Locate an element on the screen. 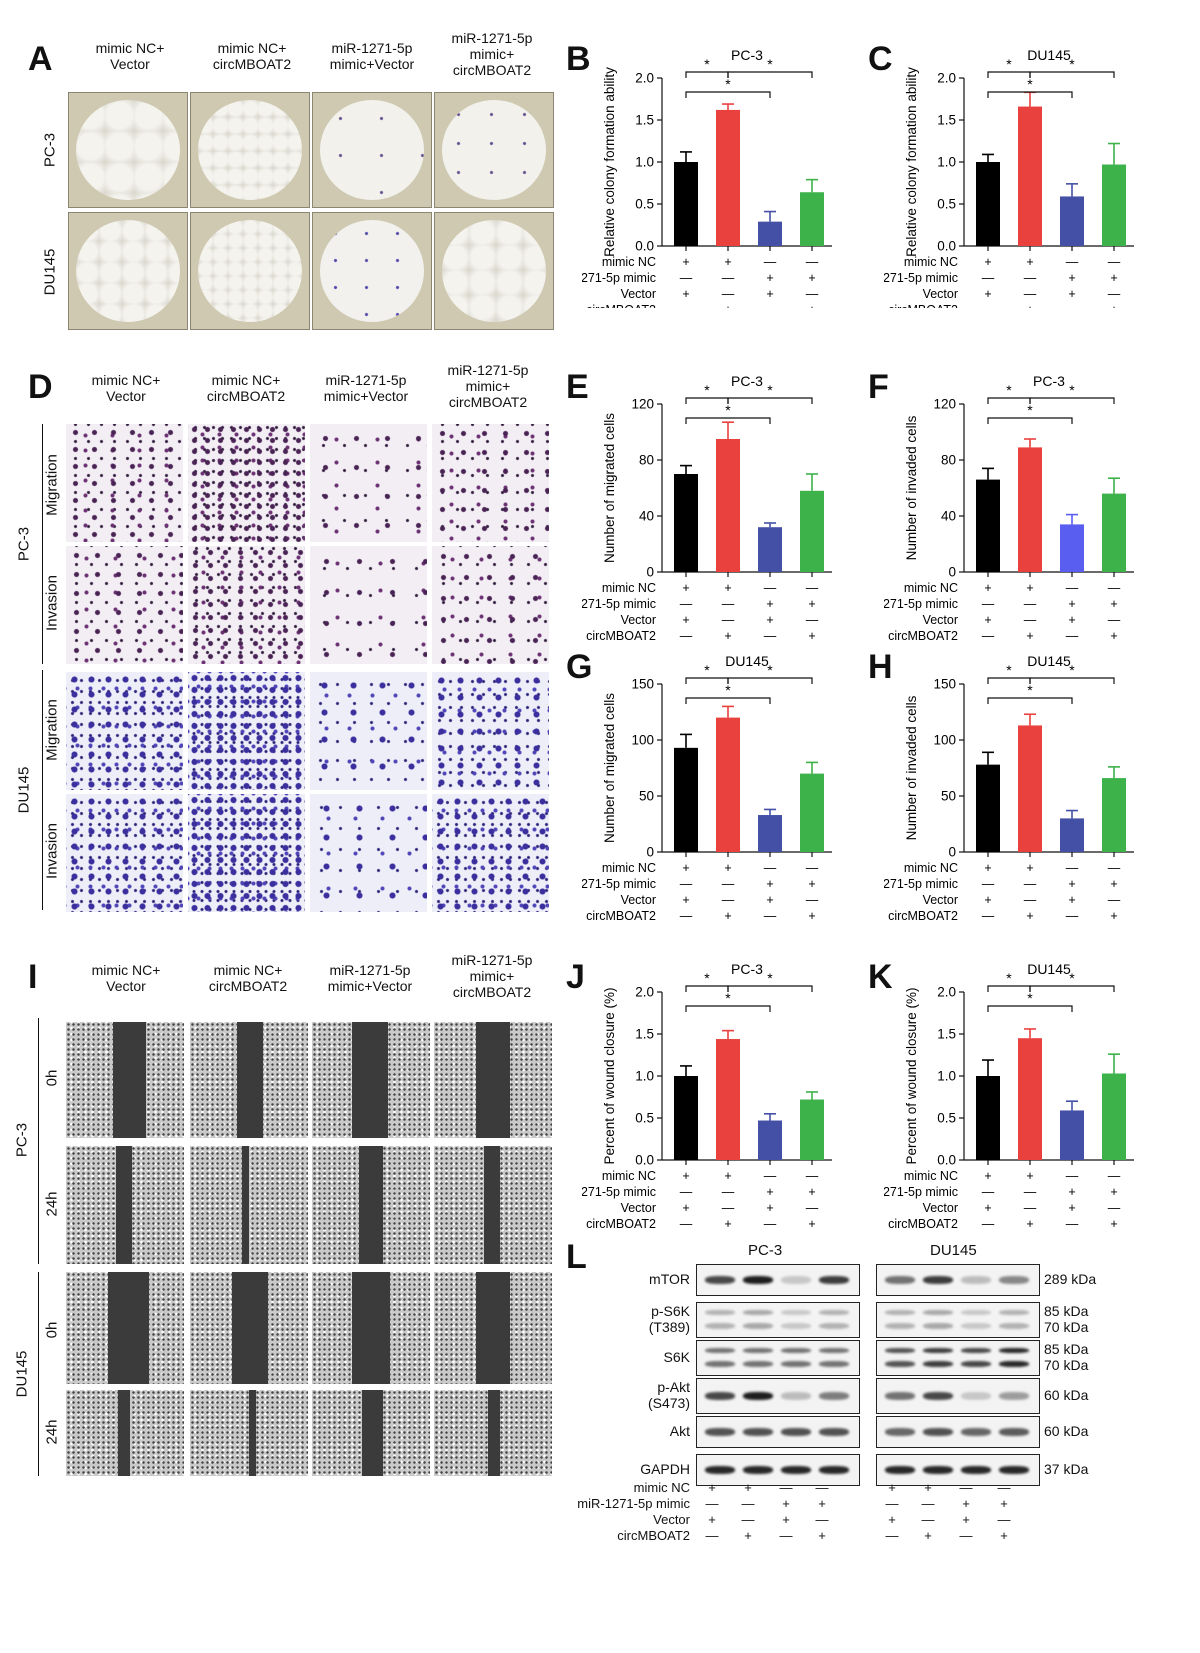 This screenshot has width=1200, height=1653. y-tick-label: 1.5 is located at coordinates (946, 1034).